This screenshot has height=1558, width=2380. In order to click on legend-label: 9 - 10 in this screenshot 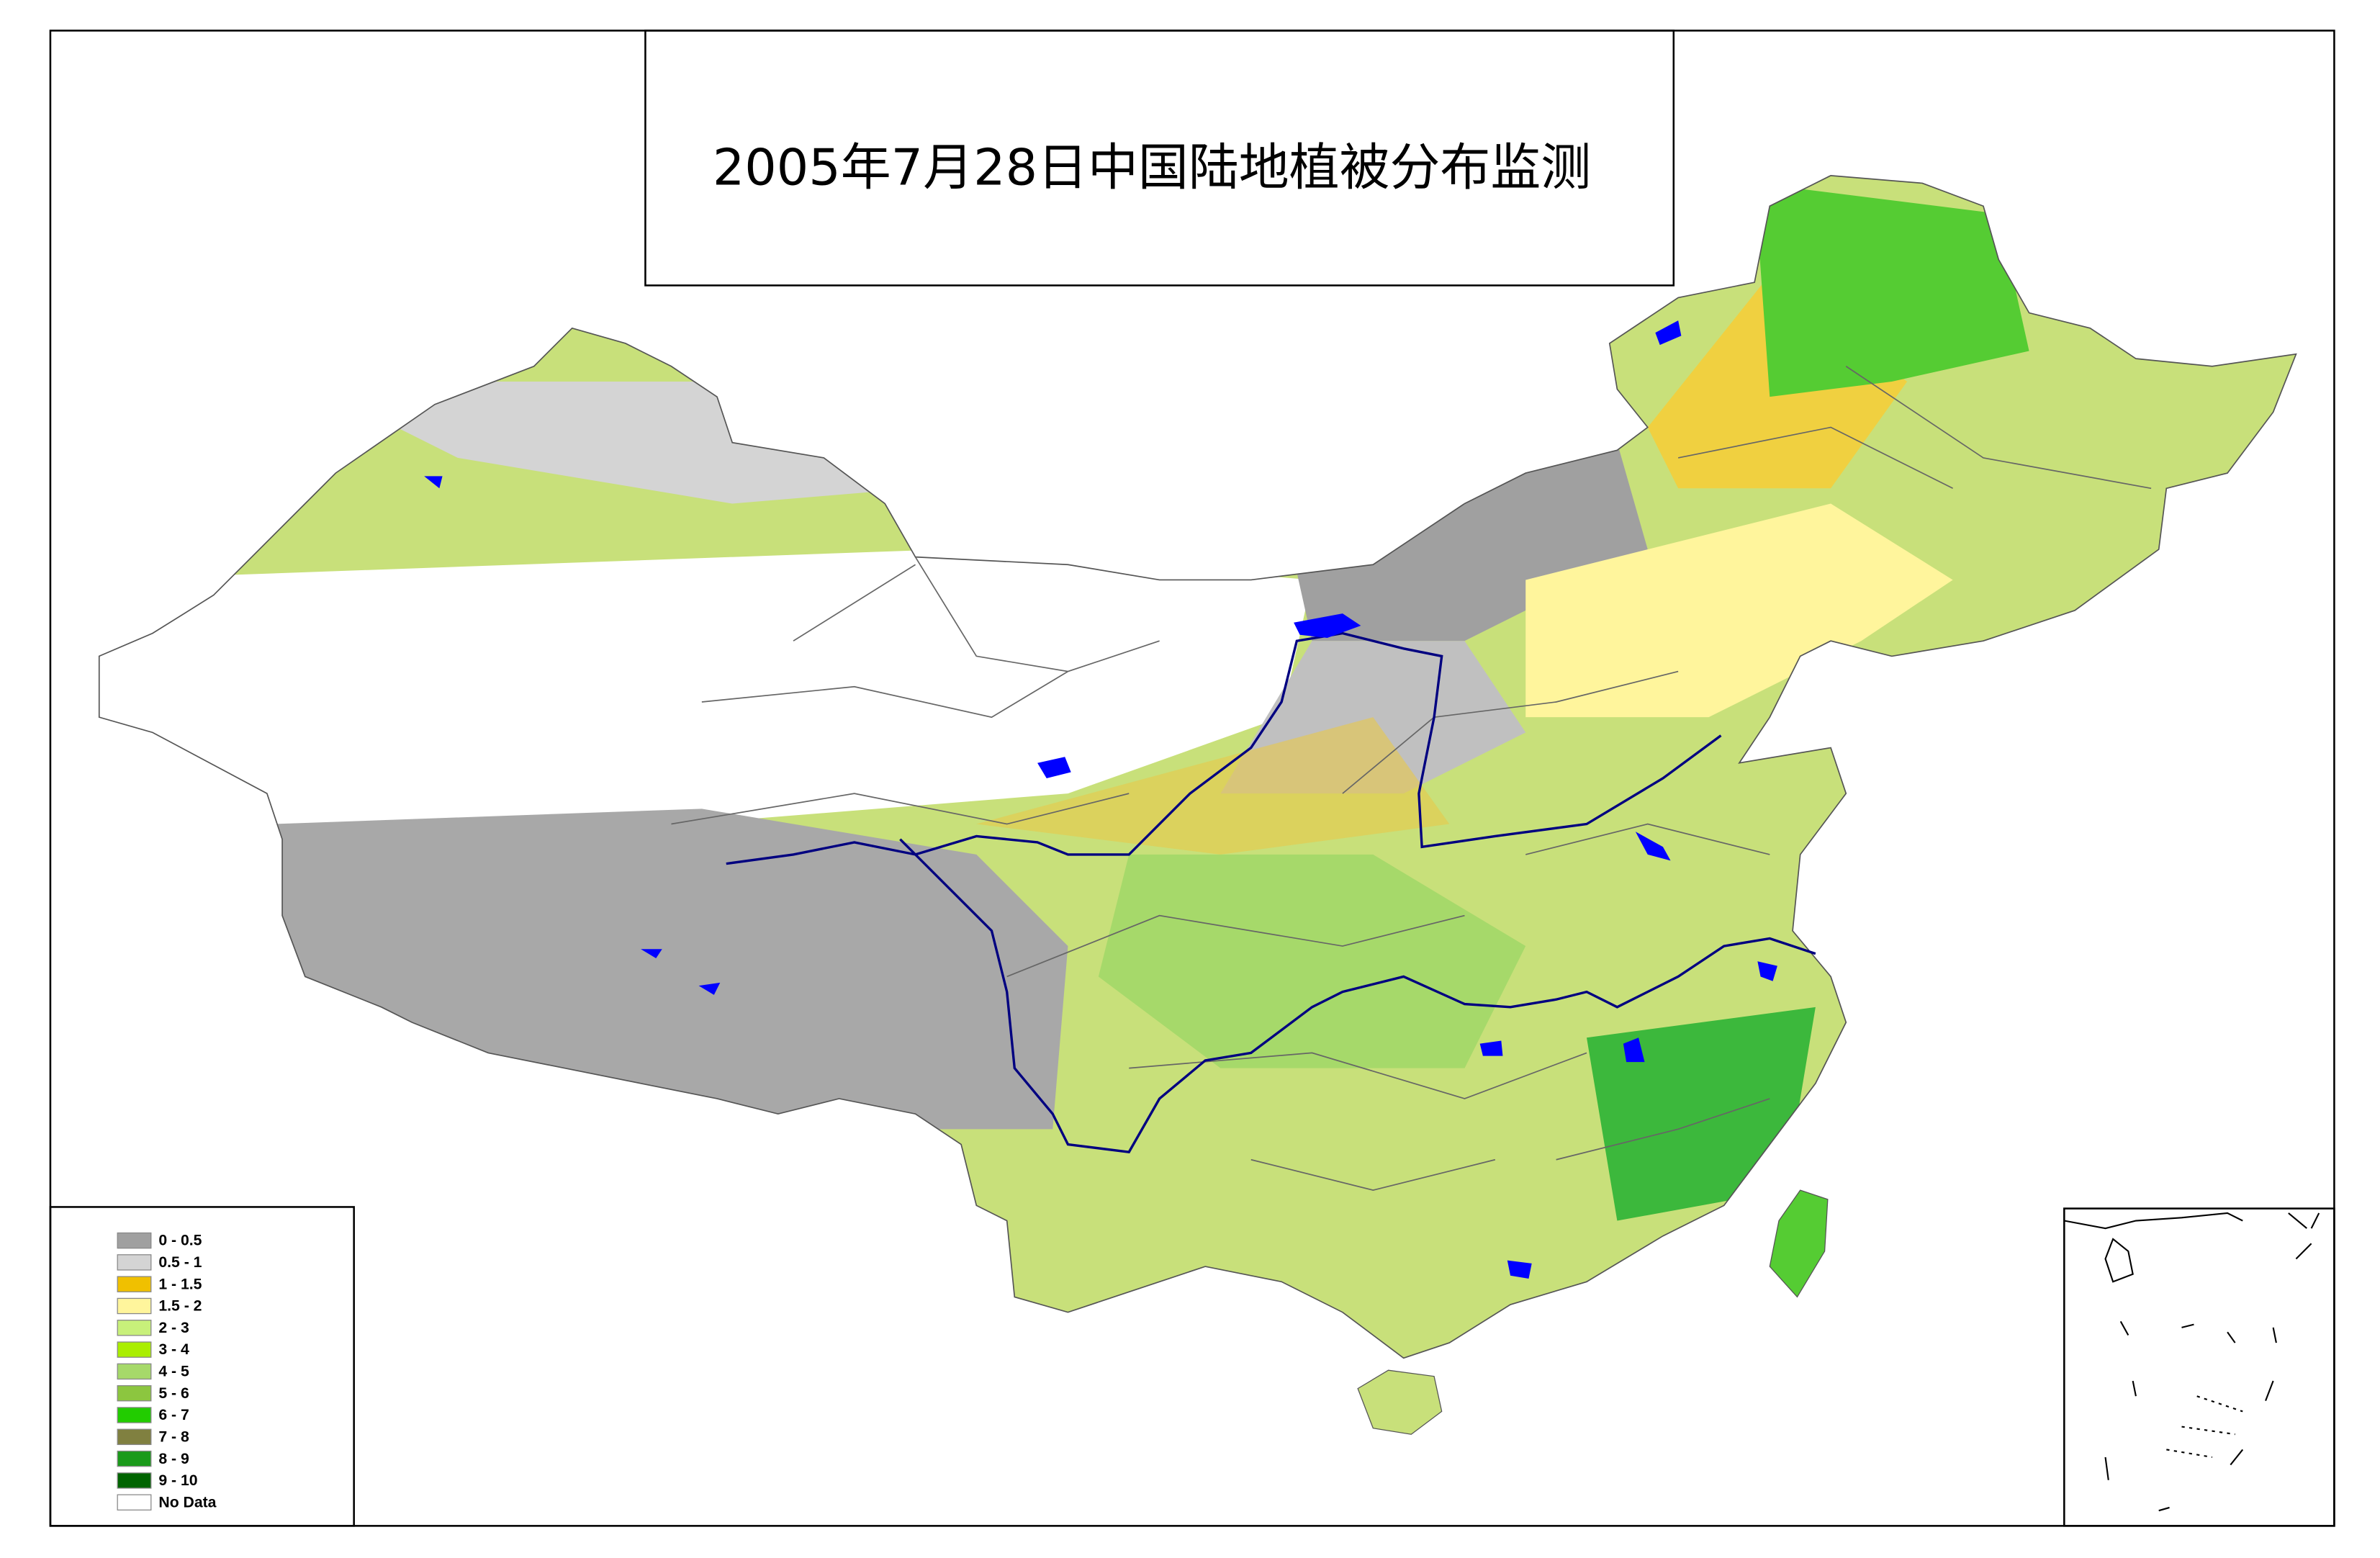, I will do `click(177, 1480)`.